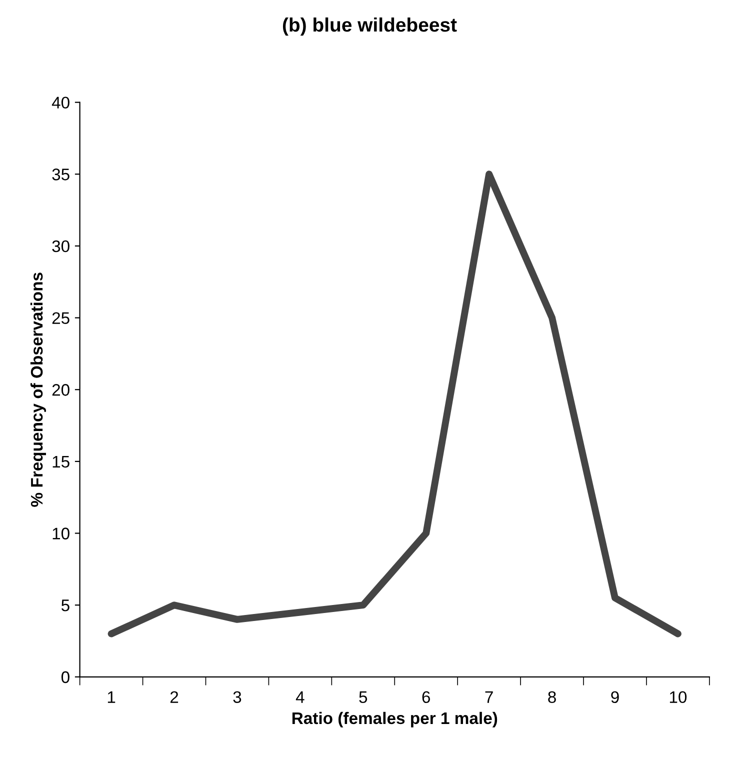 The height and width of the screenshot is (758, 739). What do you see at coordinates (61, 318) in the screenshot?
I see `y-tick-label: 25` at bounding box center [61, 318].